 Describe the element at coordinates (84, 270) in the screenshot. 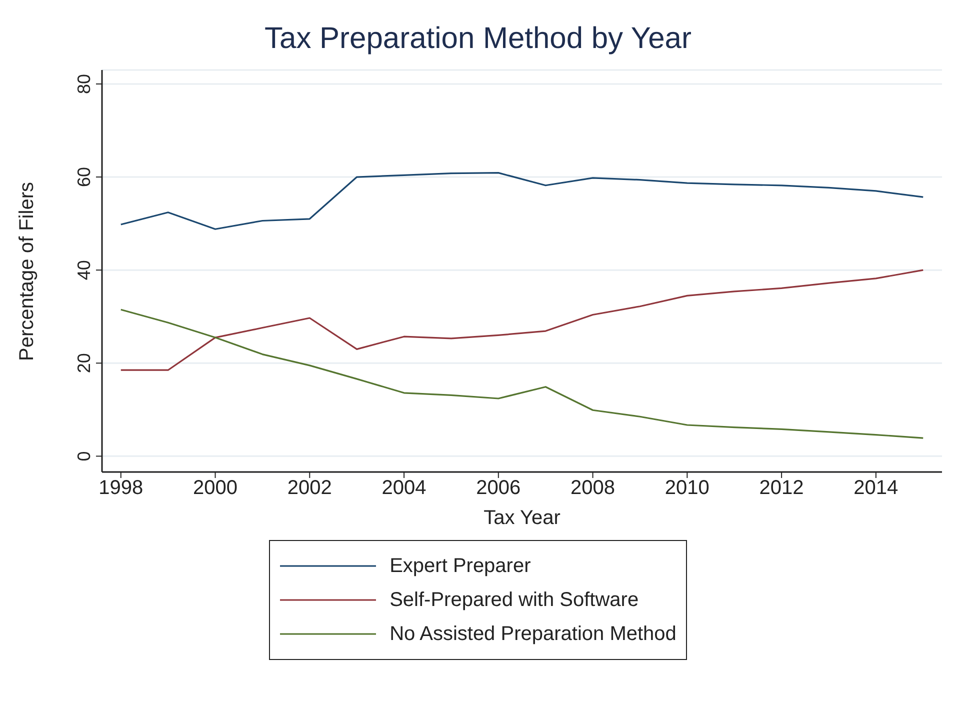

I see `y-tick-label: 40` at that location.